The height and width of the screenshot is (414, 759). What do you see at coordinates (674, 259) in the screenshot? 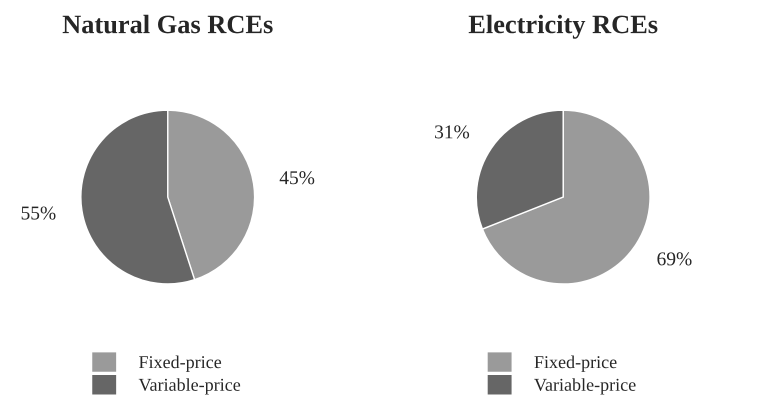
I see `data-label: 69%` at bounding box center [674, 259].